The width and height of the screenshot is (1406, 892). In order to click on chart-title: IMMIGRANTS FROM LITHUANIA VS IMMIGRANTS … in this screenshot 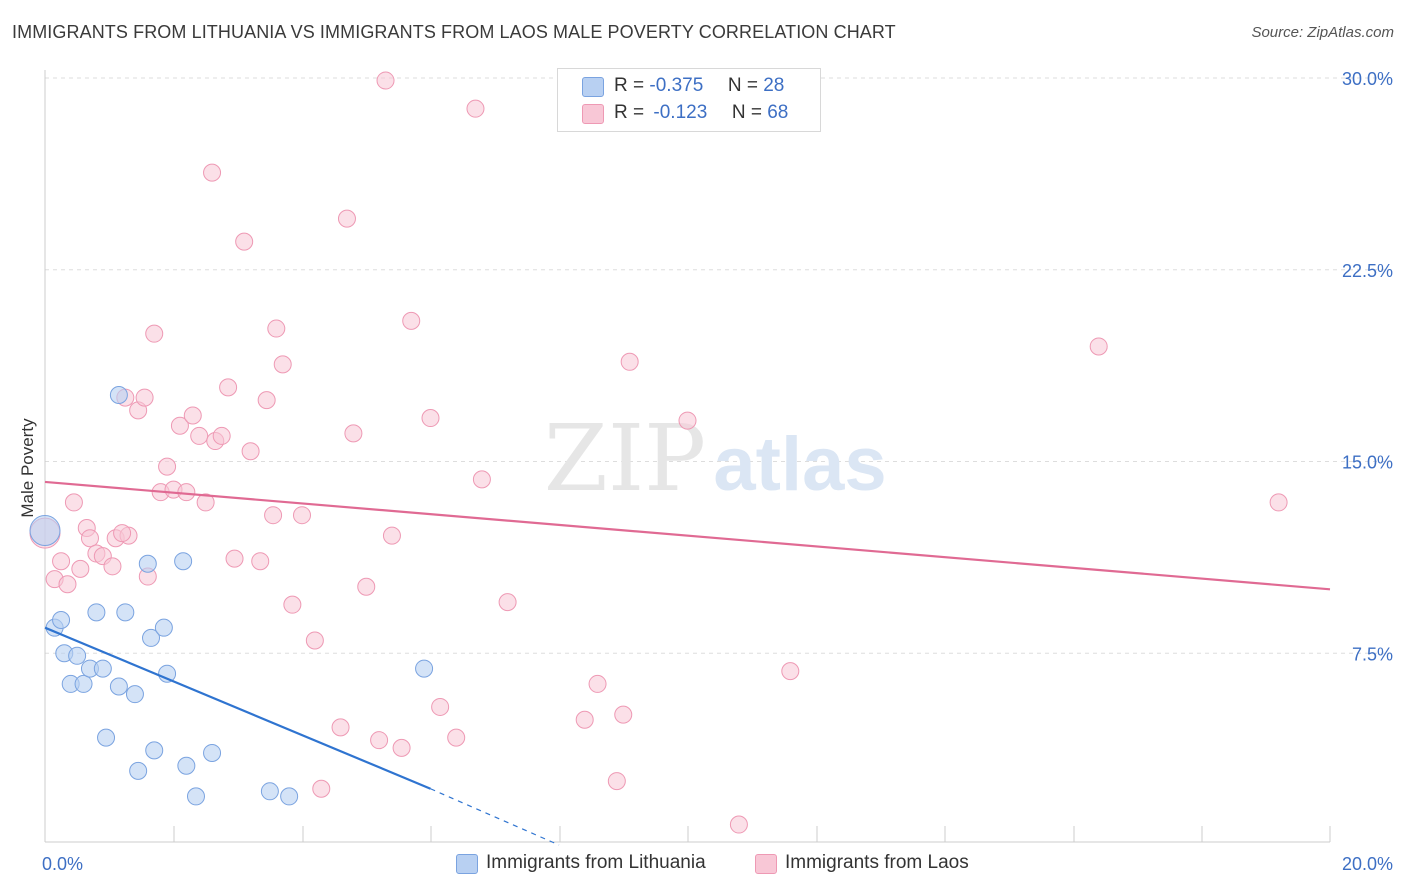, I will do `click(454, 32)`.